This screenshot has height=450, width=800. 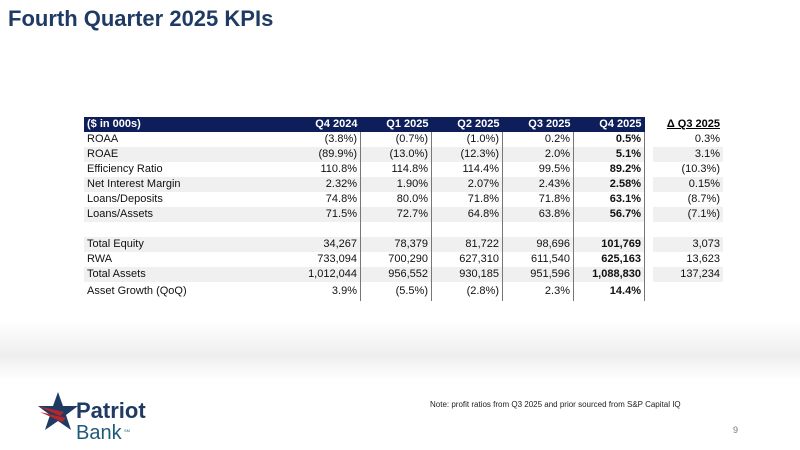 What do you see at coordinates (467, 274) in the screenshot?
I see `cell-value: 930,185` at bounding box center [467, 274].